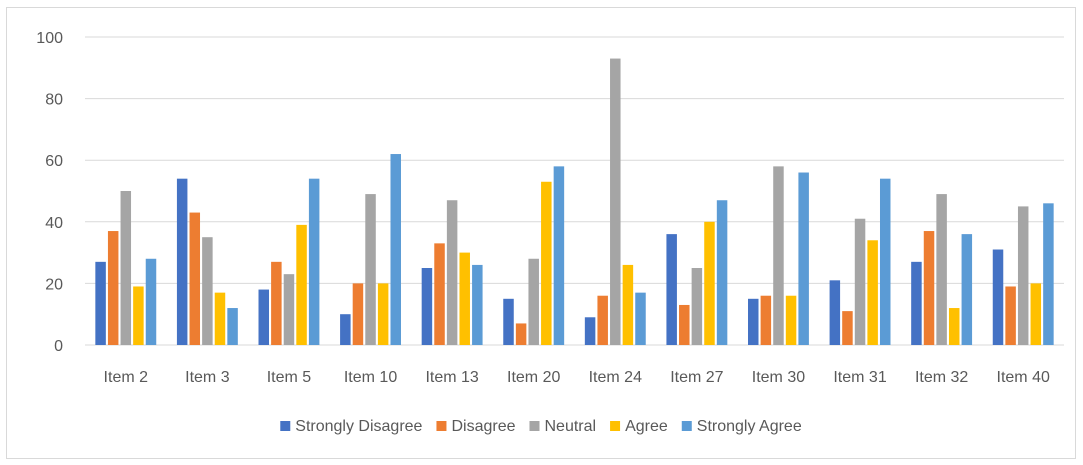  What do you see at coordinates (451, 377) in the screenshot?
I see `x-tick-label: Item 13` at bounding box center [451, 377].